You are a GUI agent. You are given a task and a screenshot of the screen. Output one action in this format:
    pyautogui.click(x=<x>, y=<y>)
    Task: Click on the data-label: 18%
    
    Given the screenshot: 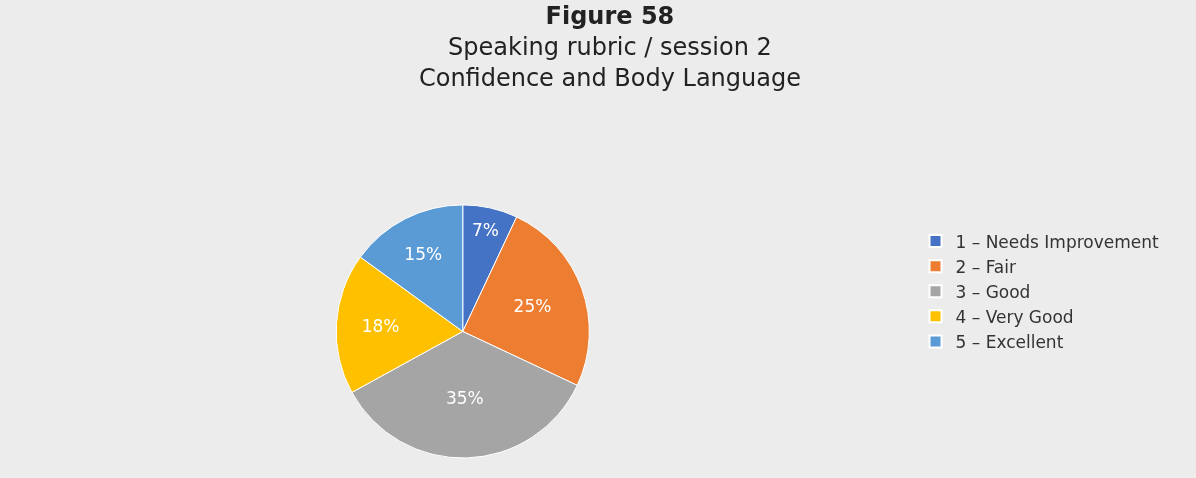 What is the action you would take?
    pyautogui.click(x=380, y=326)
    